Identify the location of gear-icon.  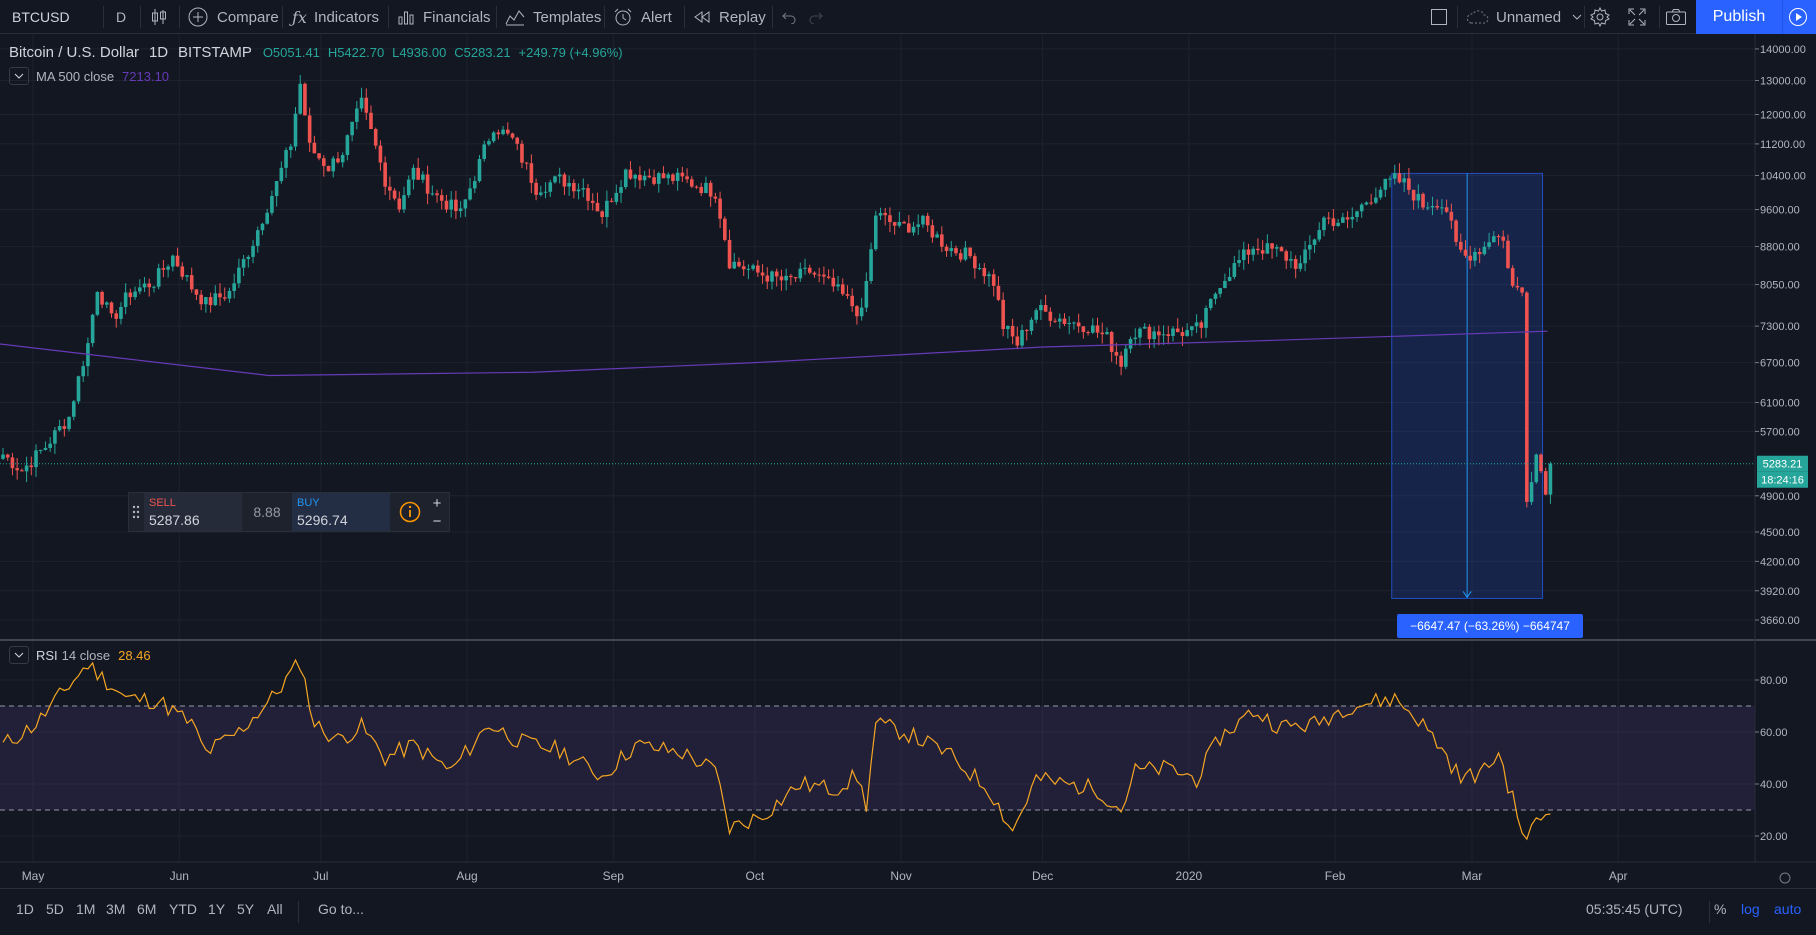
(1785, 878).